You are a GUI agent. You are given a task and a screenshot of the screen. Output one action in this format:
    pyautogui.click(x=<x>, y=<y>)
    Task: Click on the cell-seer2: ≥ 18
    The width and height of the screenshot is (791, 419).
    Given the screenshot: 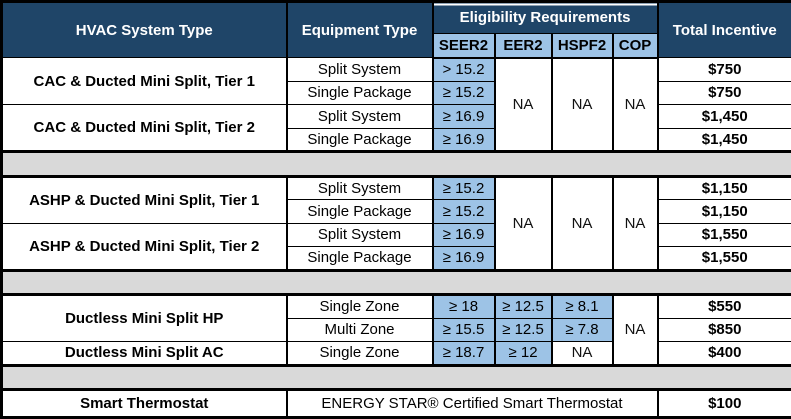 What is the action you would take?
    pyautogui.click(x=463, y=306)
    